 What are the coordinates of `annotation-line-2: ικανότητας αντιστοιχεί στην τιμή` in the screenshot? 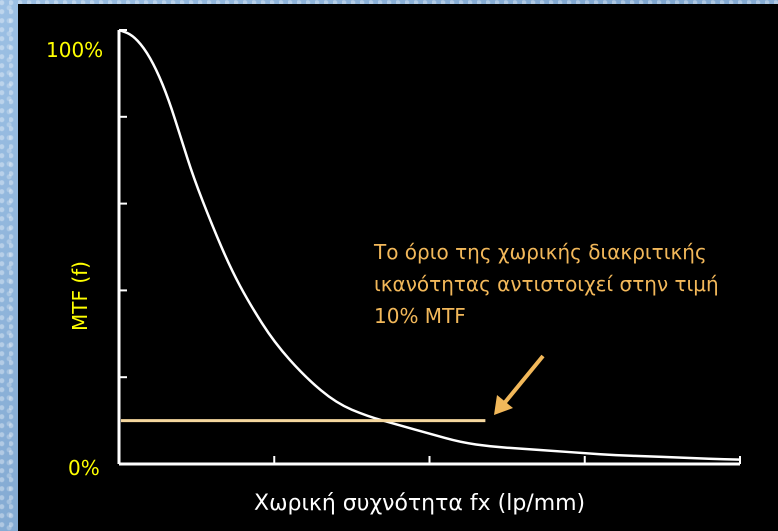 It's located at (546, 284).